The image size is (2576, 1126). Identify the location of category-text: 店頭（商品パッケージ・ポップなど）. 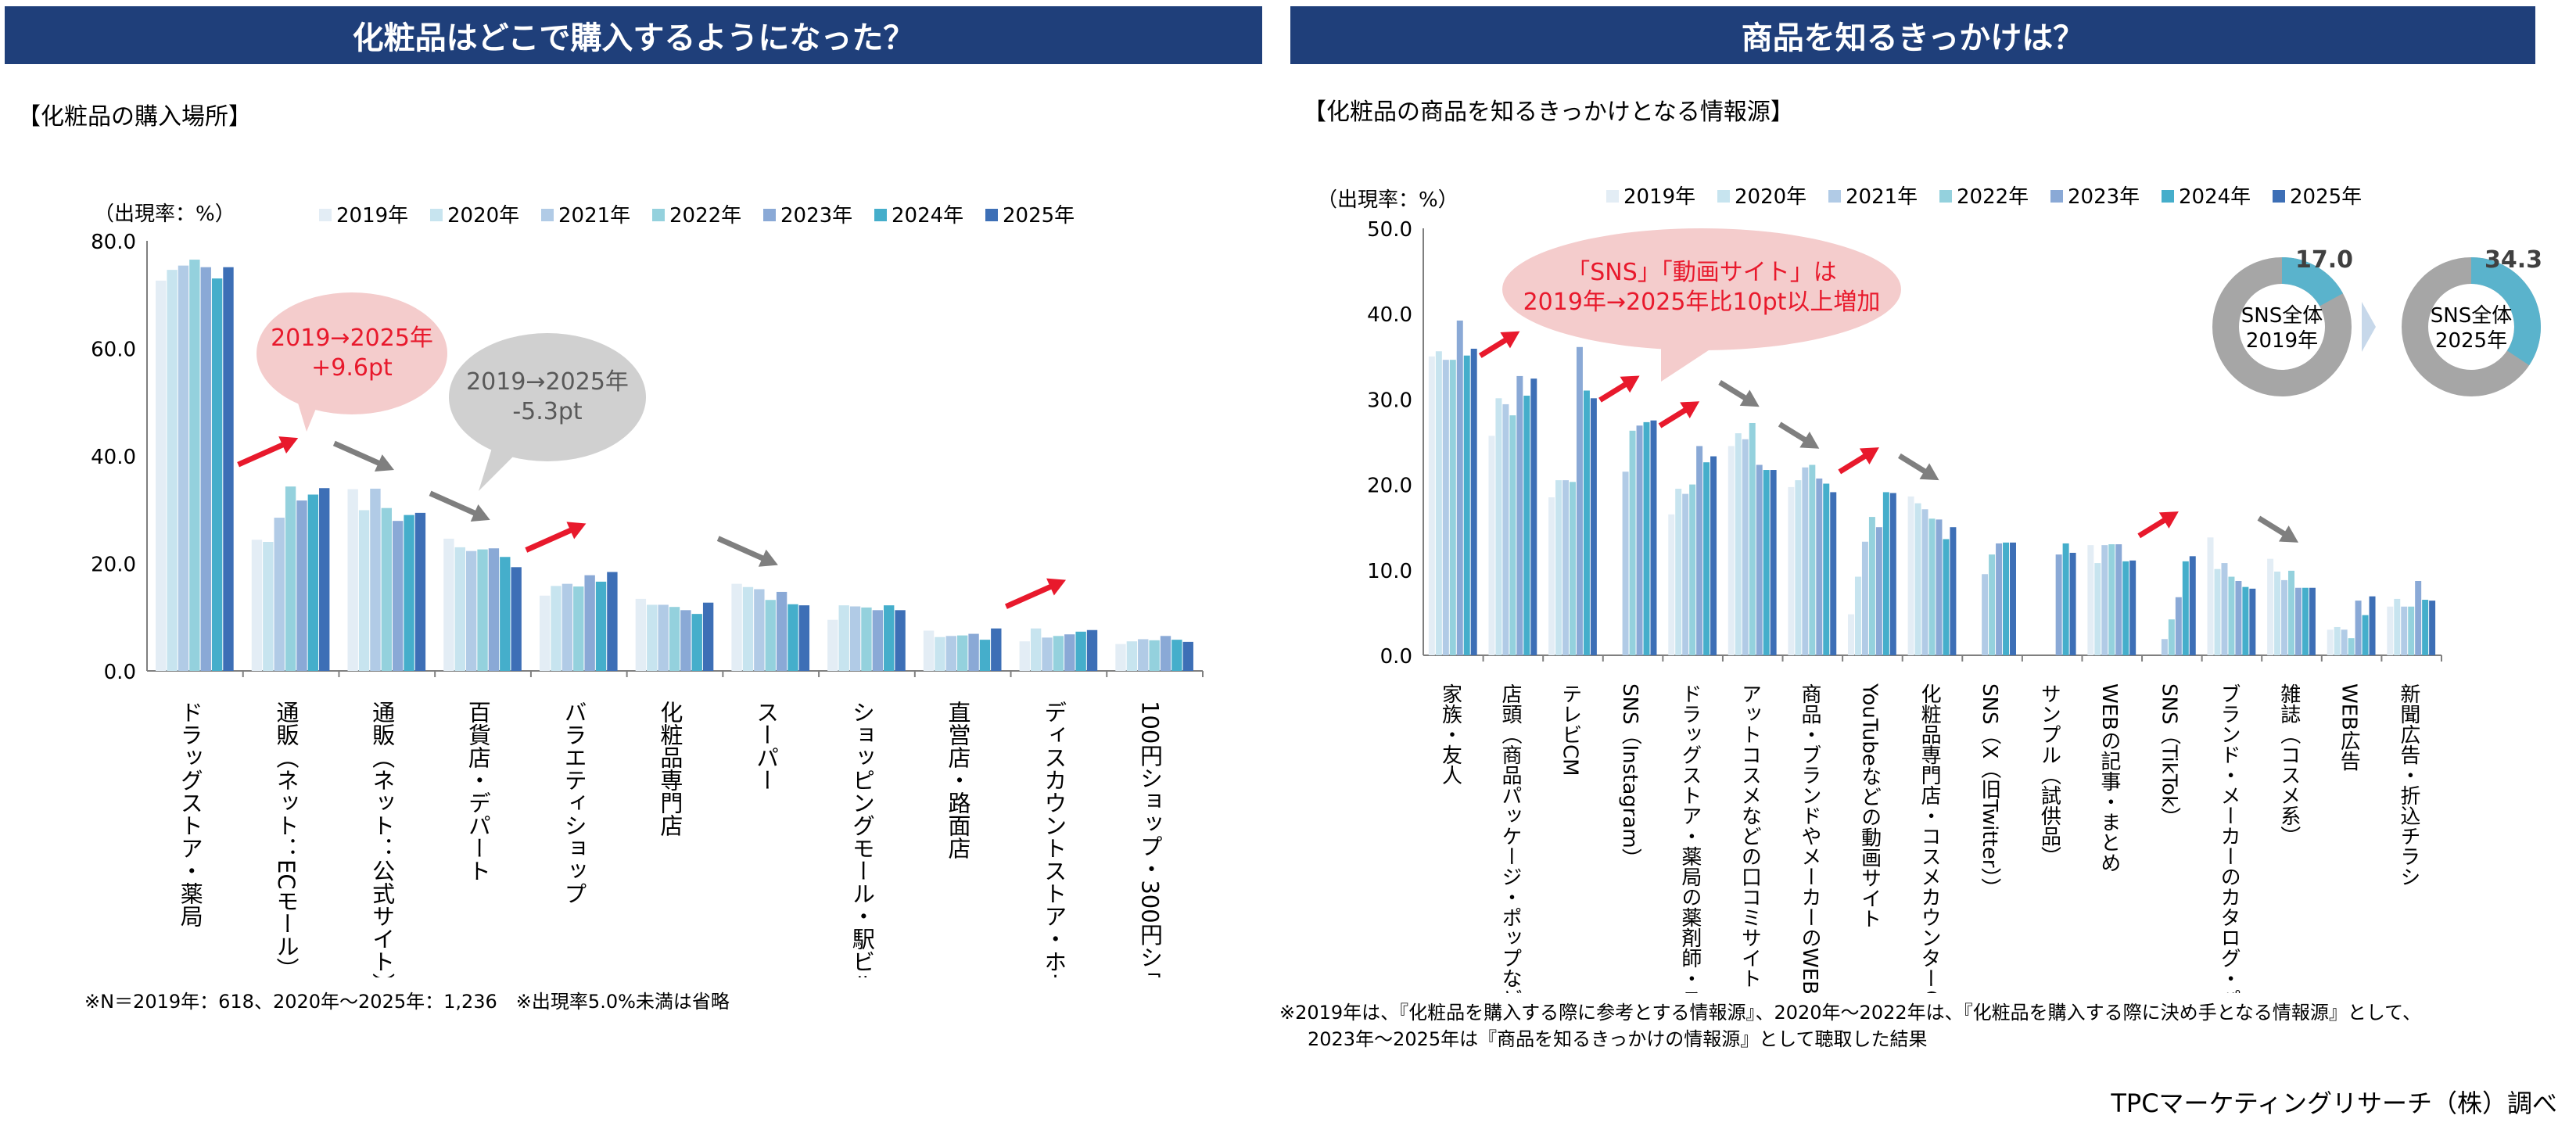
(1510, 838).